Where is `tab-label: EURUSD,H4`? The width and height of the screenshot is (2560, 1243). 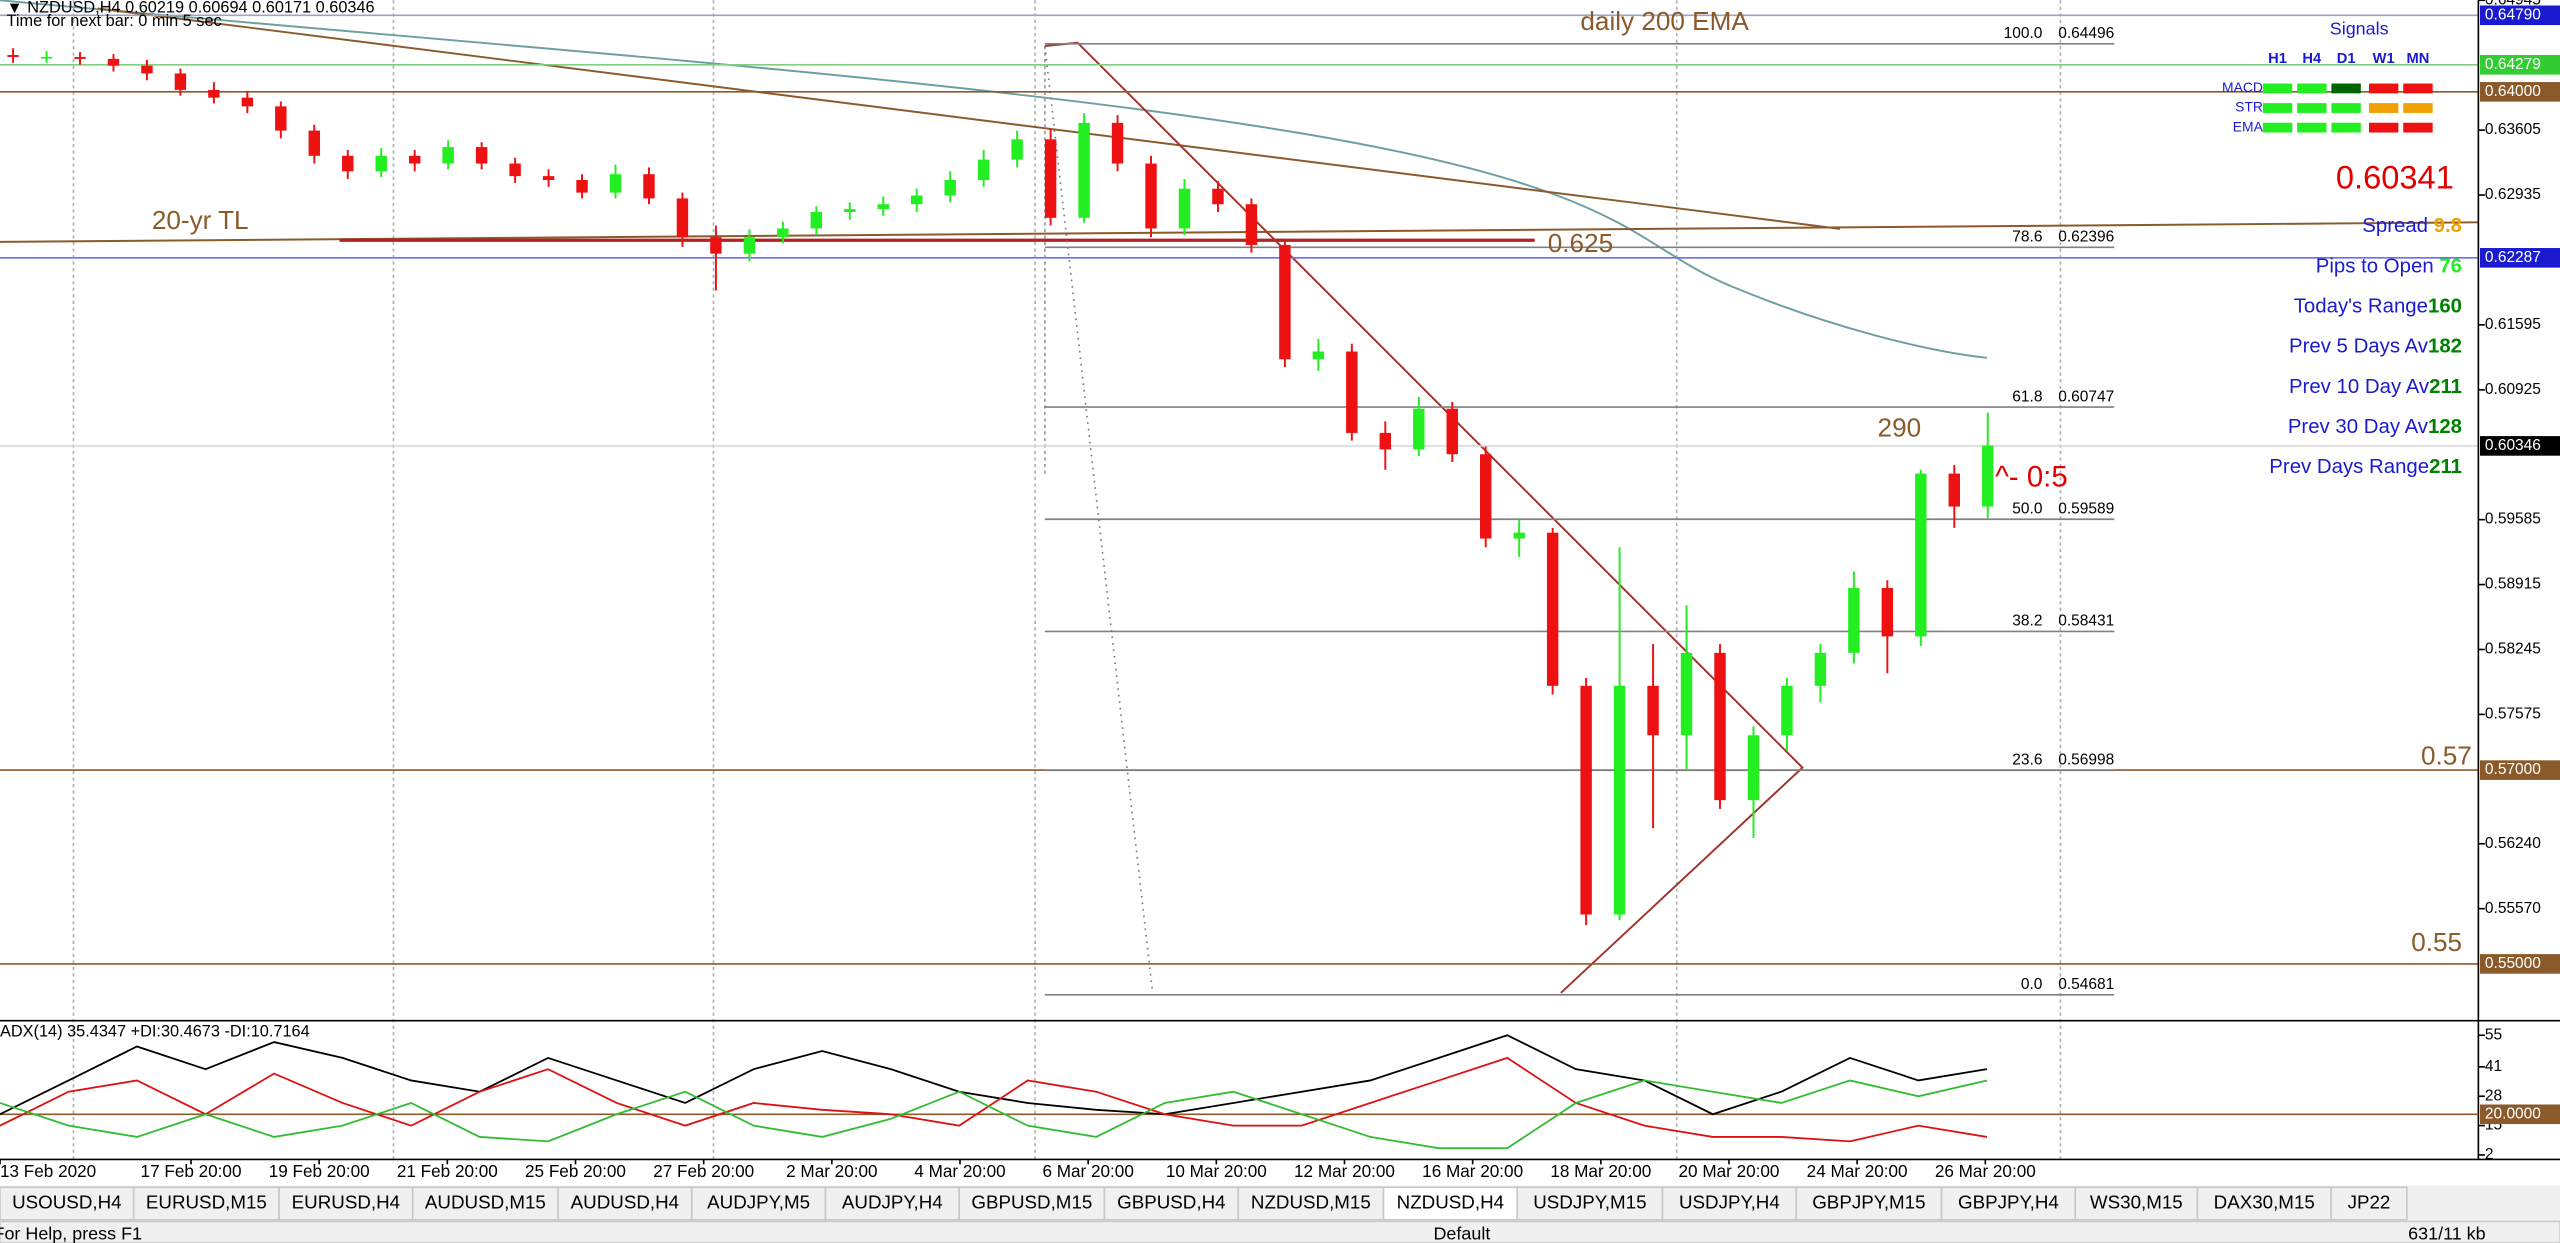
tab-label: EURUSD,H4 is located at coordinates (346, 1201).